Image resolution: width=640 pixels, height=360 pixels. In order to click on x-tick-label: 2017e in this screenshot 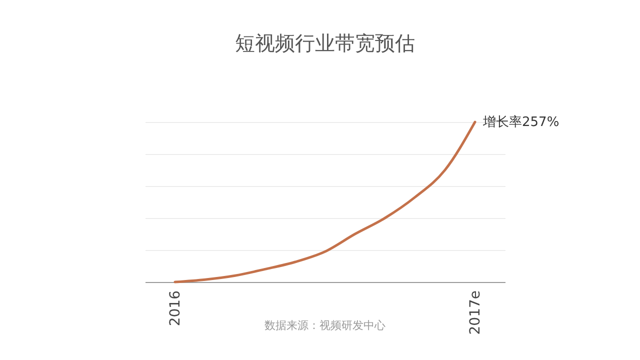, I will do `click(476, 312)`.